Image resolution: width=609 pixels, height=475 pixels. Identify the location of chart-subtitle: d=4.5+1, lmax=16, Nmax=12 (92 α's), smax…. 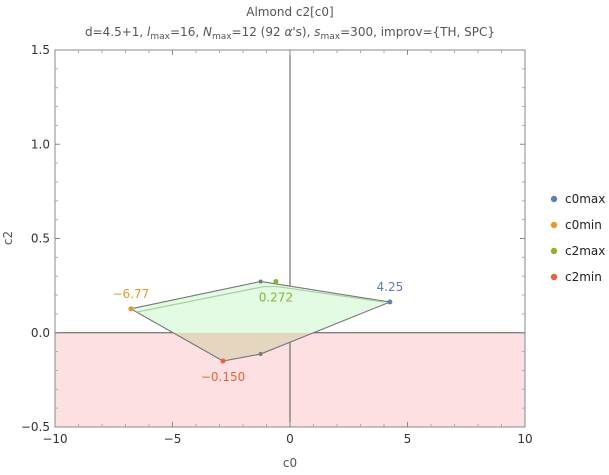
(290, 33).